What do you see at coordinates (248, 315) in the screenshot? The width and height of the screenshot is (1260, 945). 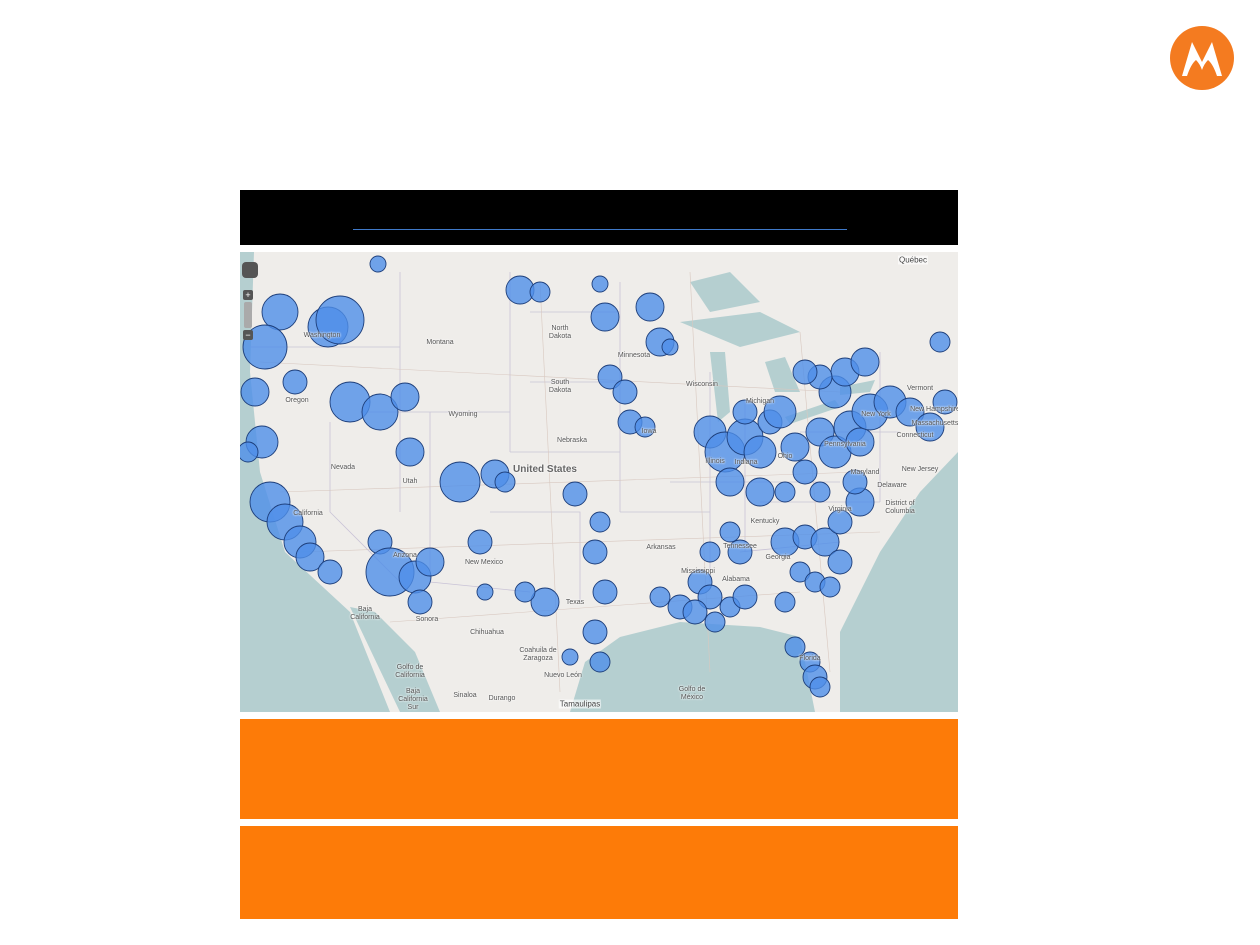 I see `zoom-slider` at bounding box center [248, 315].